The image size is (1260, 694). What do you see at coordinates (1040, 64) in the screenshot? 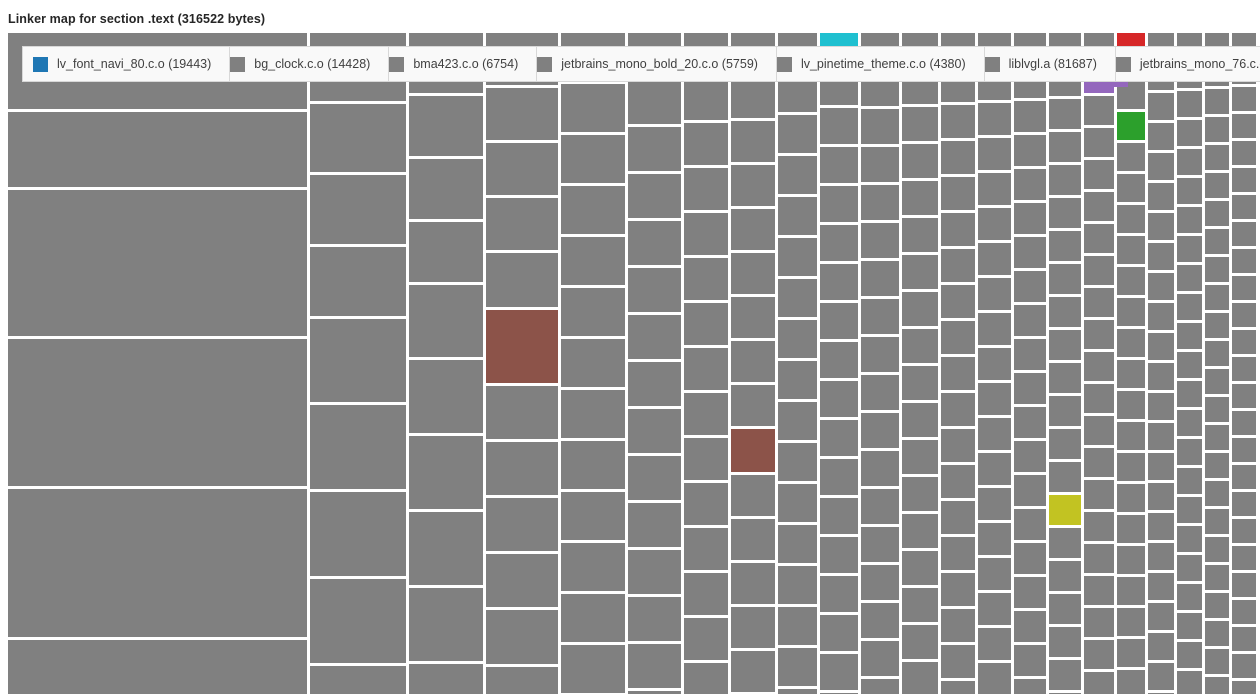
I see `legend-item: liblvgl.a (81687)` at bounding box center [1040, 64].